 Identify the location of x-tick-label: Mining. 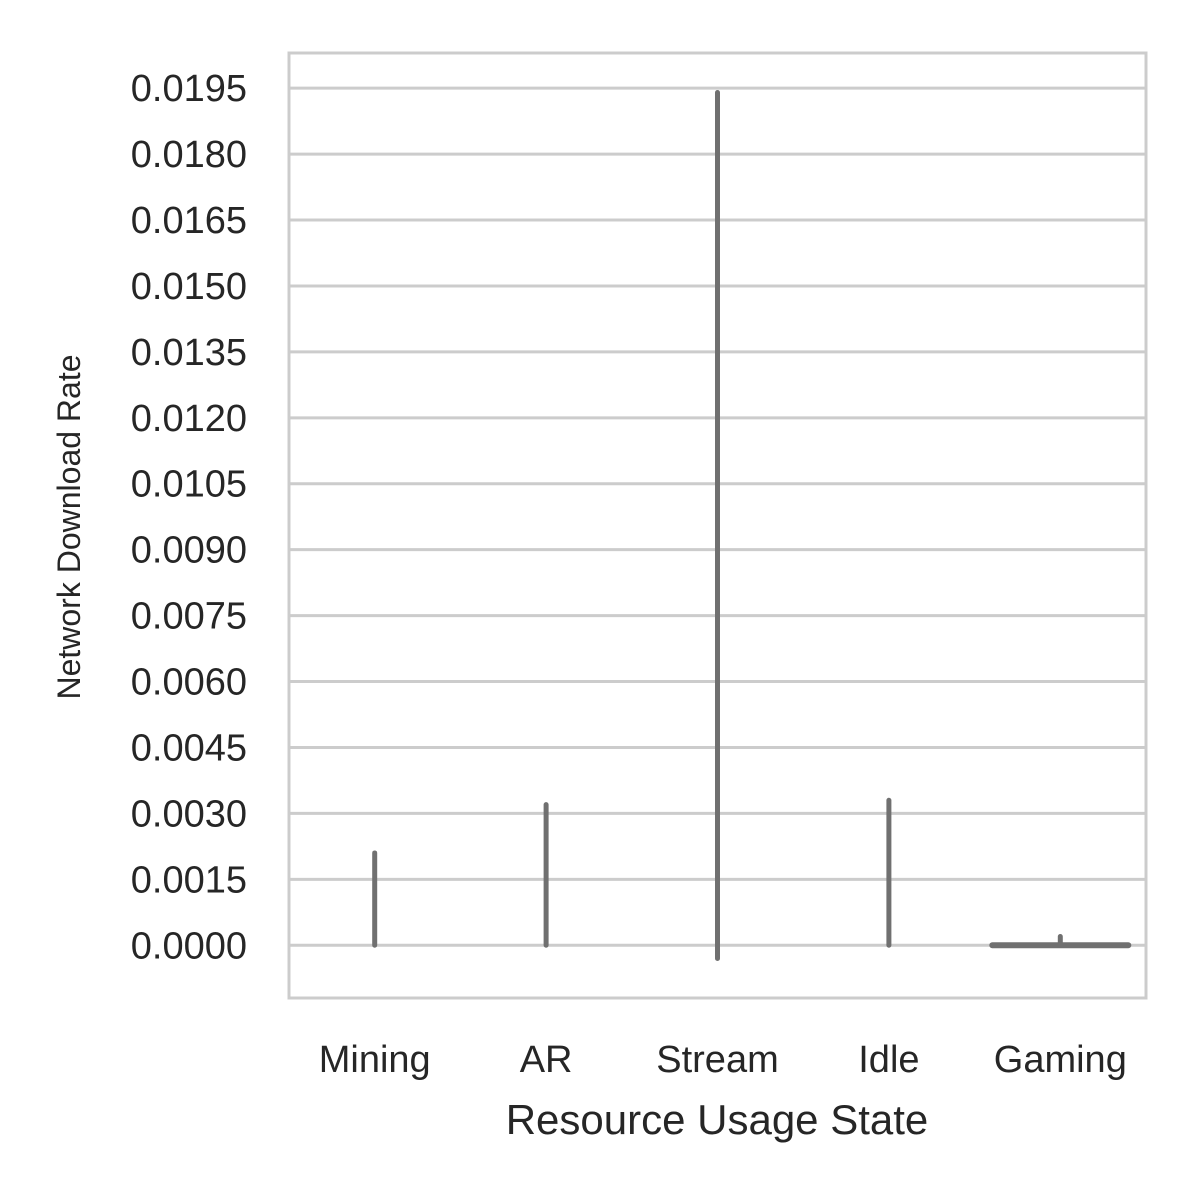
(375, 1060).